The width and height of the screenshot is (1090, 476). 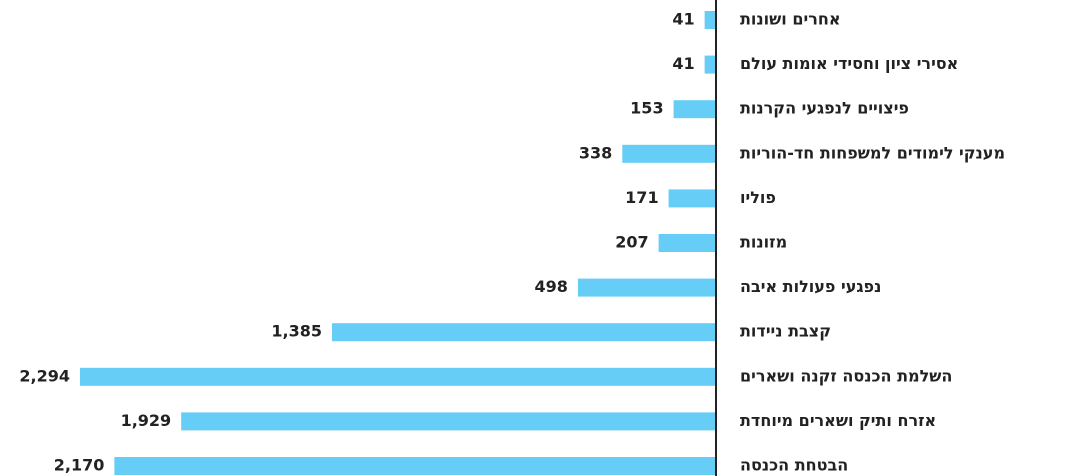 What do you see at coordinates (641, 197) in the screenshot?
I see `value-label: 171` at bounding box center [641, 197].